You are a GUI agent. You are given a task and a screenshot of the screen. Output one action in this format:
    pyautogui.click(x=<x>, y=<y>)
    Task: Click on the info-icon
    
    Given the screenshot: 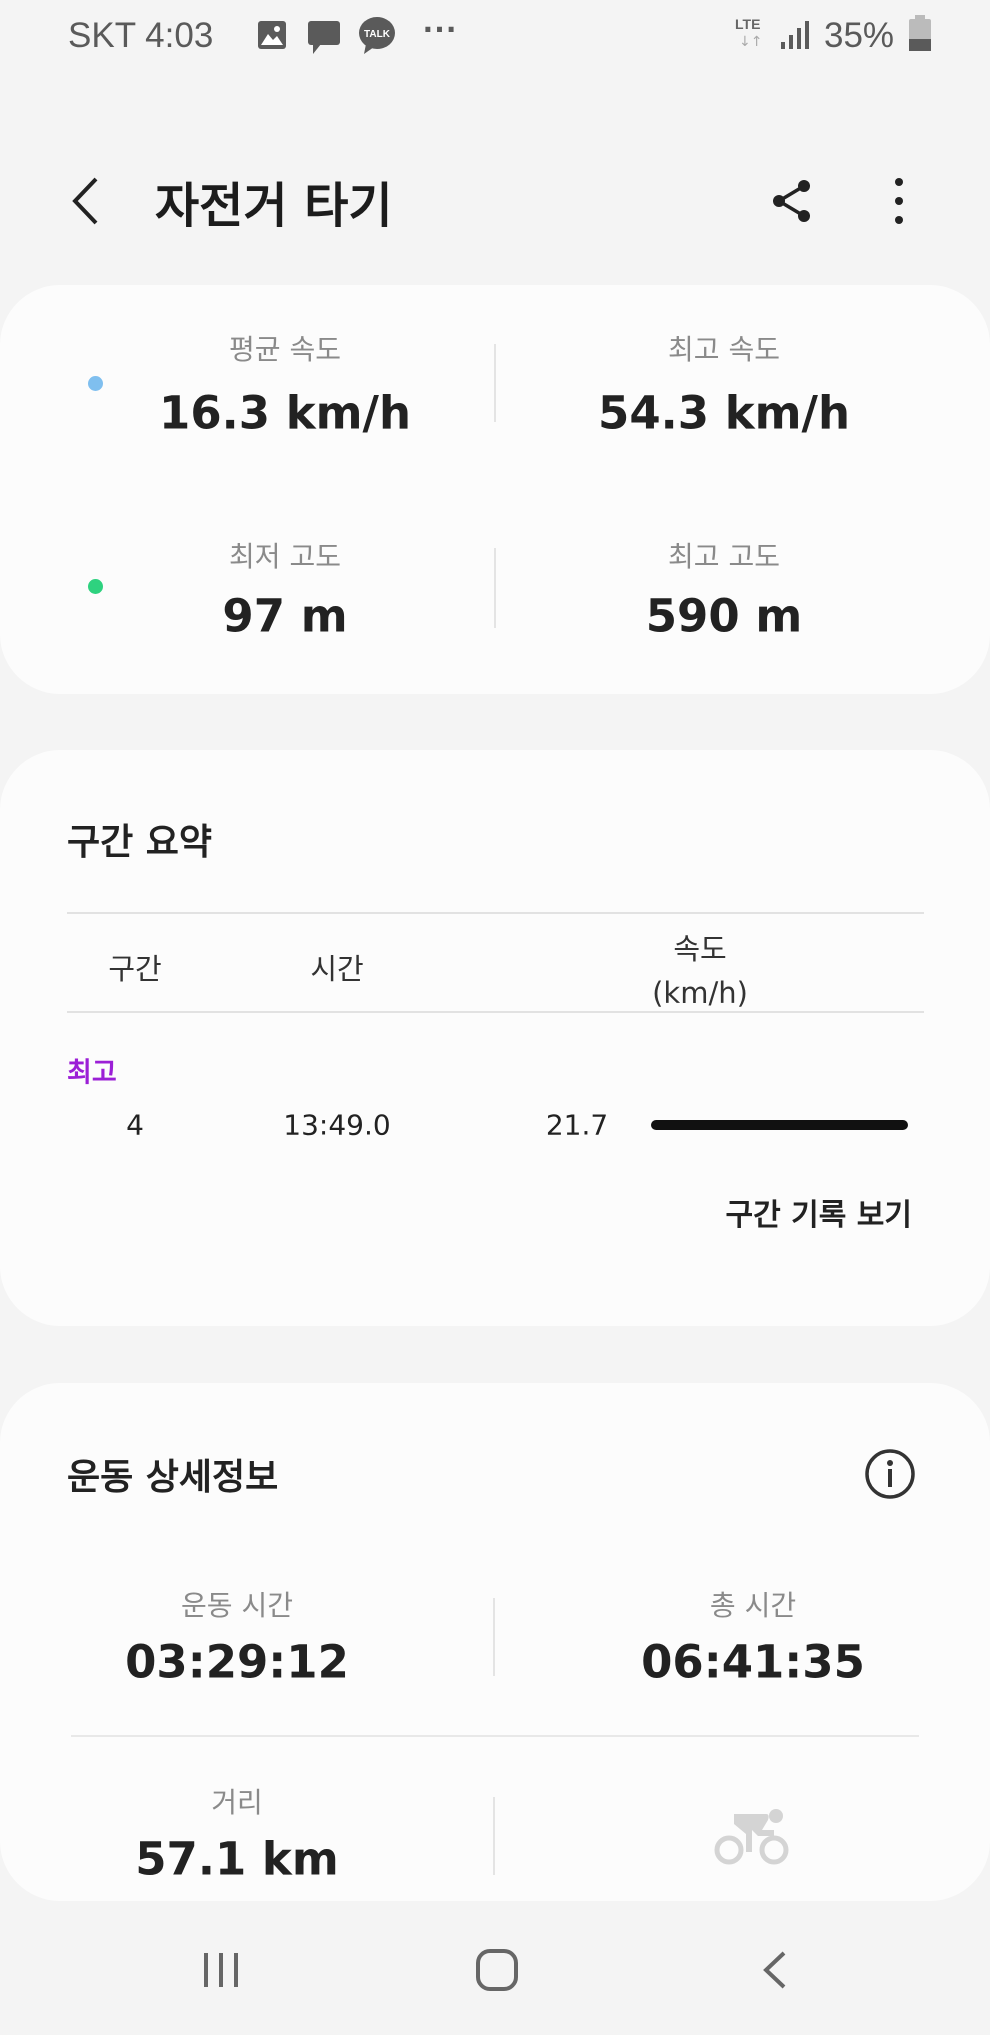 What is the action you would take?
    pyautogui.click(x=890, y=1474)
    